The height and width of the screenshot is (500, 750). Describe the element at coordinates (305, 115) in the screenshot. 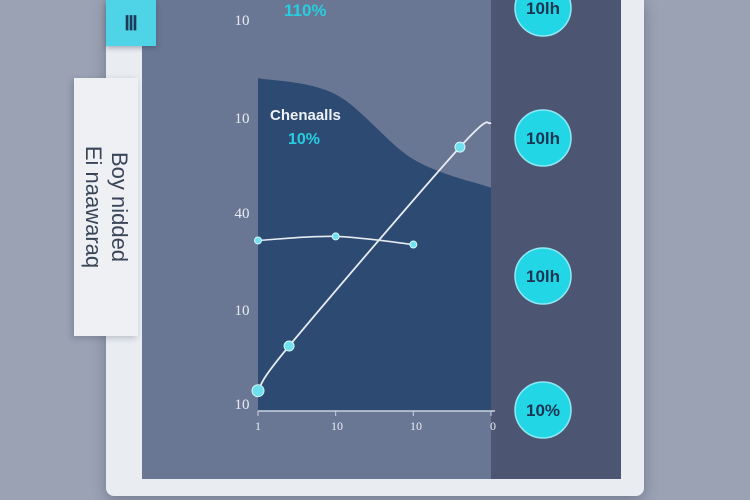

I see `chart-title: Chenaalls` at that location.